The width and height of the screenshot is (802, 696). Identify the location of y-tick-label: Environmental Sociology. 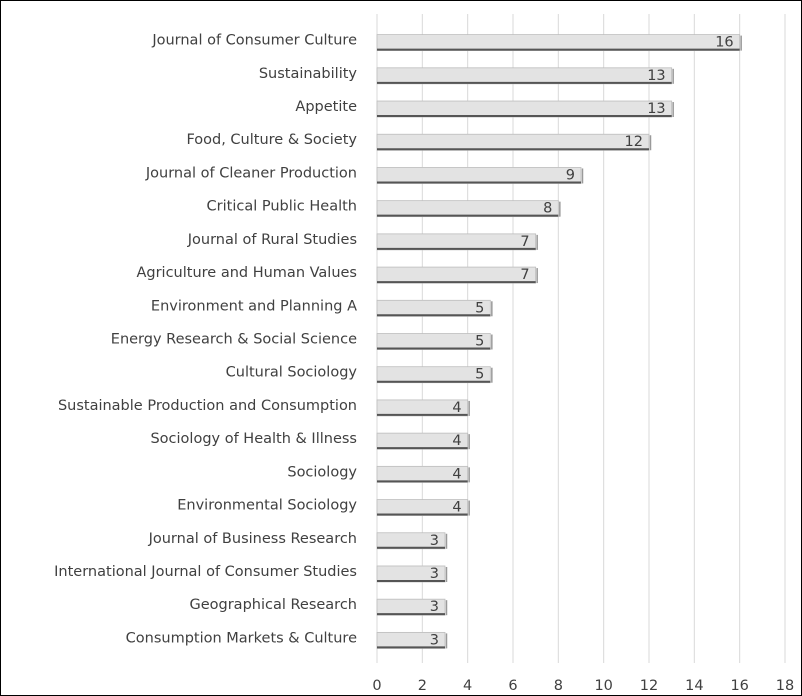
(267, 506).